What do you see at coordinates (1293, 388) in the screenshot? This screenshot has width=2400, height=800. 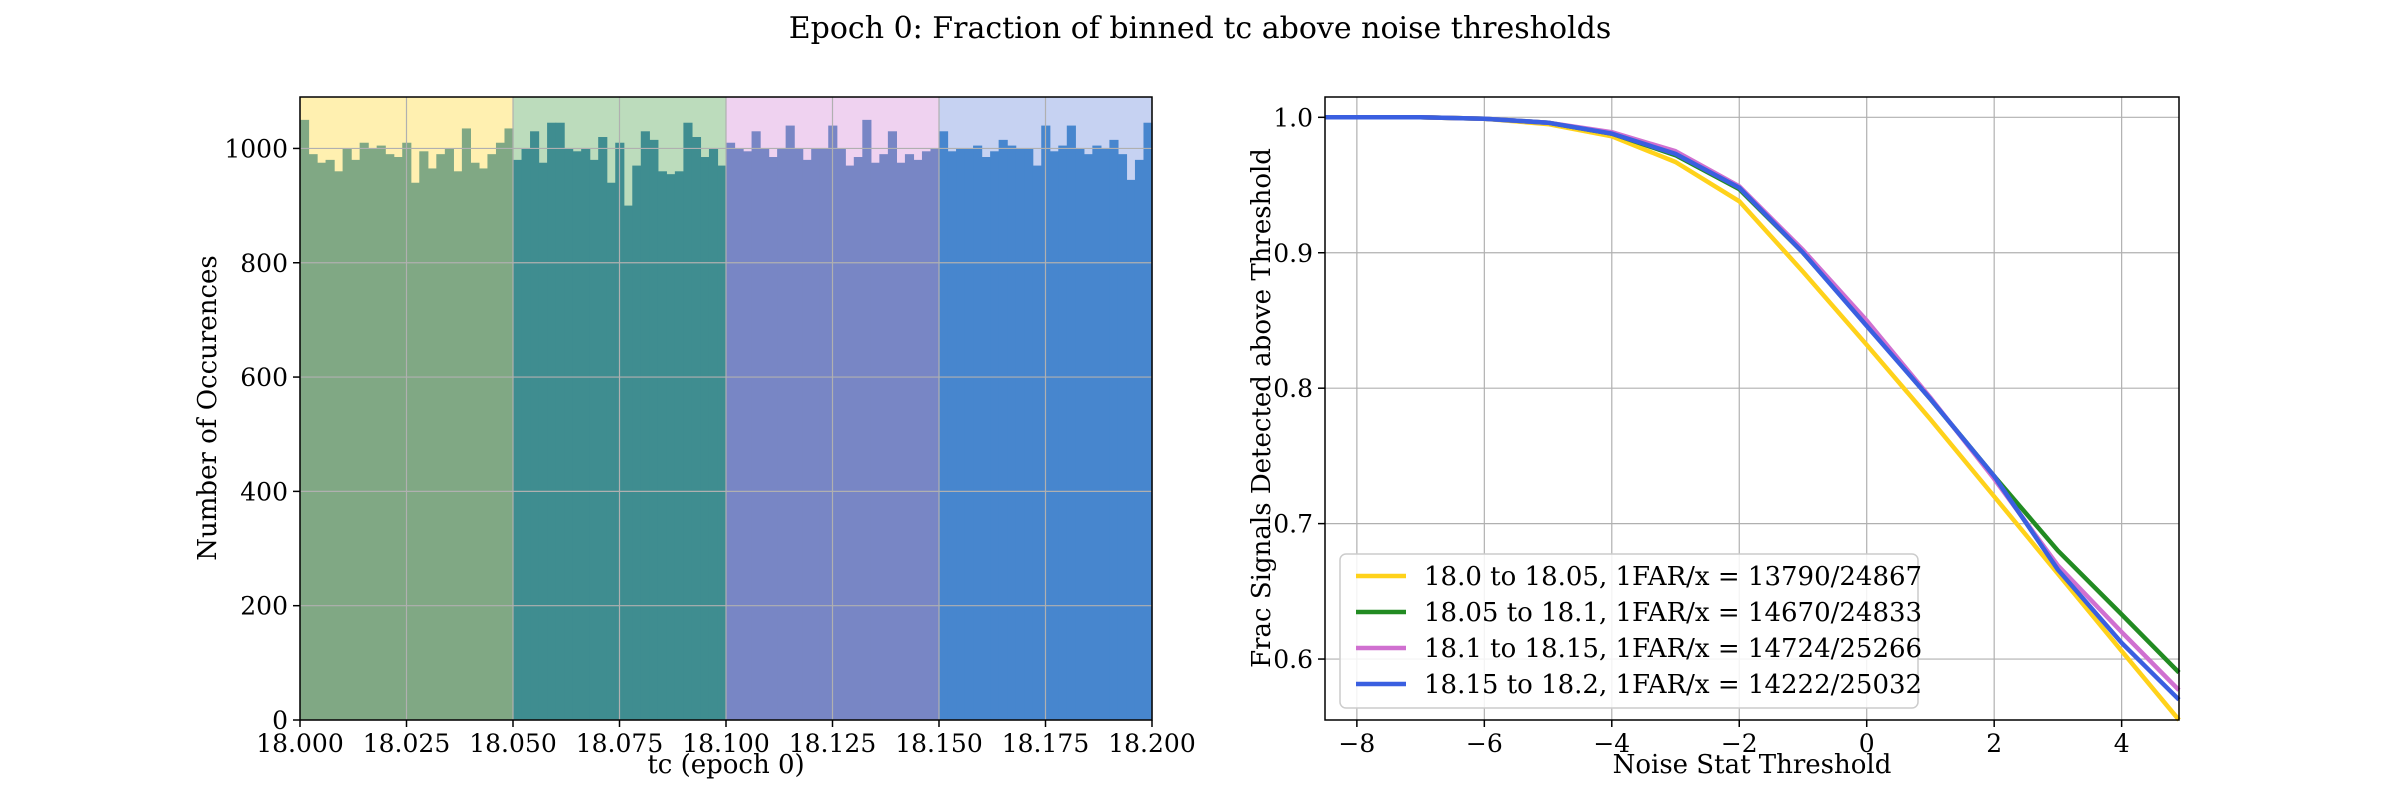 I see `y-tick-label: 0.8` at bounding box center [1293, 388].